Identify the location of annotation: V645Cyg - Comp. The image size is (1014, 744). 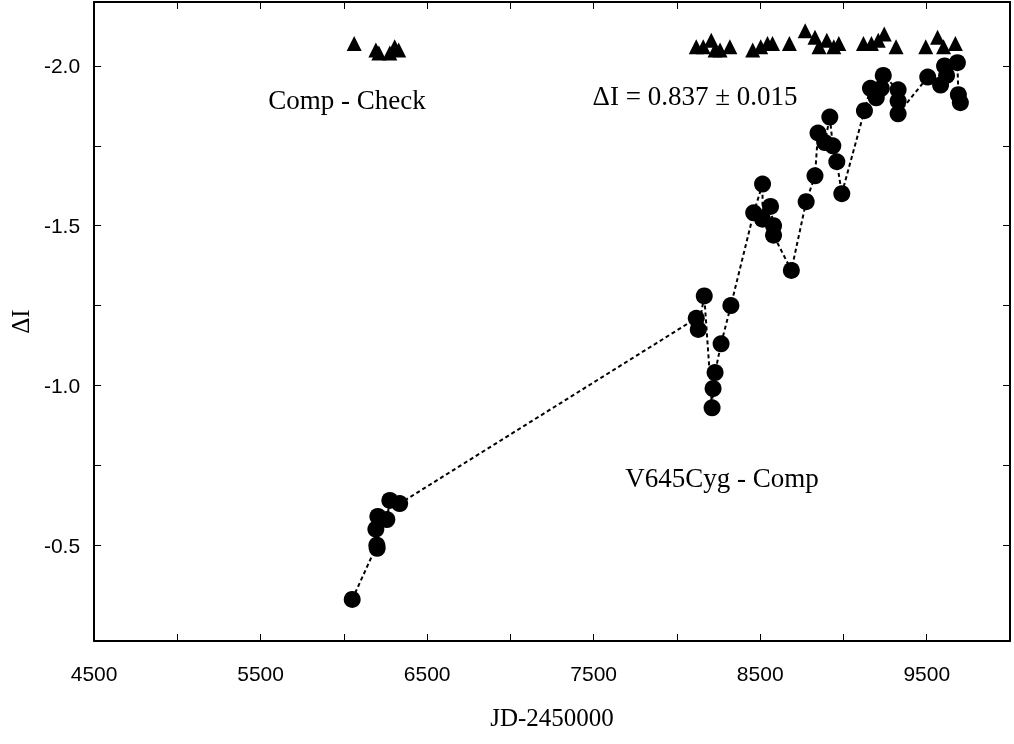
(722, 478).